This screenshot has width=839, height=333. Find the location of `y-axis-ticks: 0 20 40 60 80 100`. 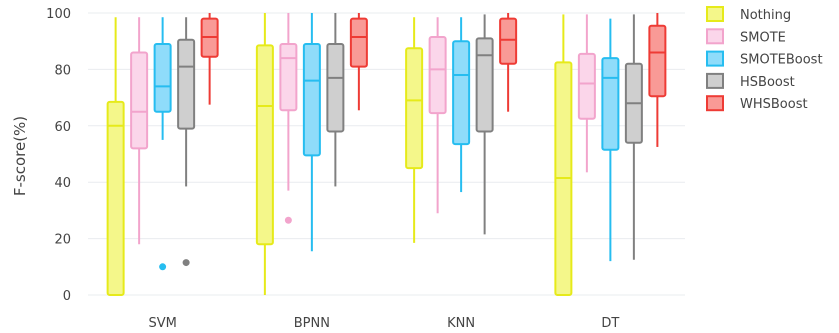

y-axis-ticks: 0 20 40 60 80 100 is located at coordinates (58, 155).